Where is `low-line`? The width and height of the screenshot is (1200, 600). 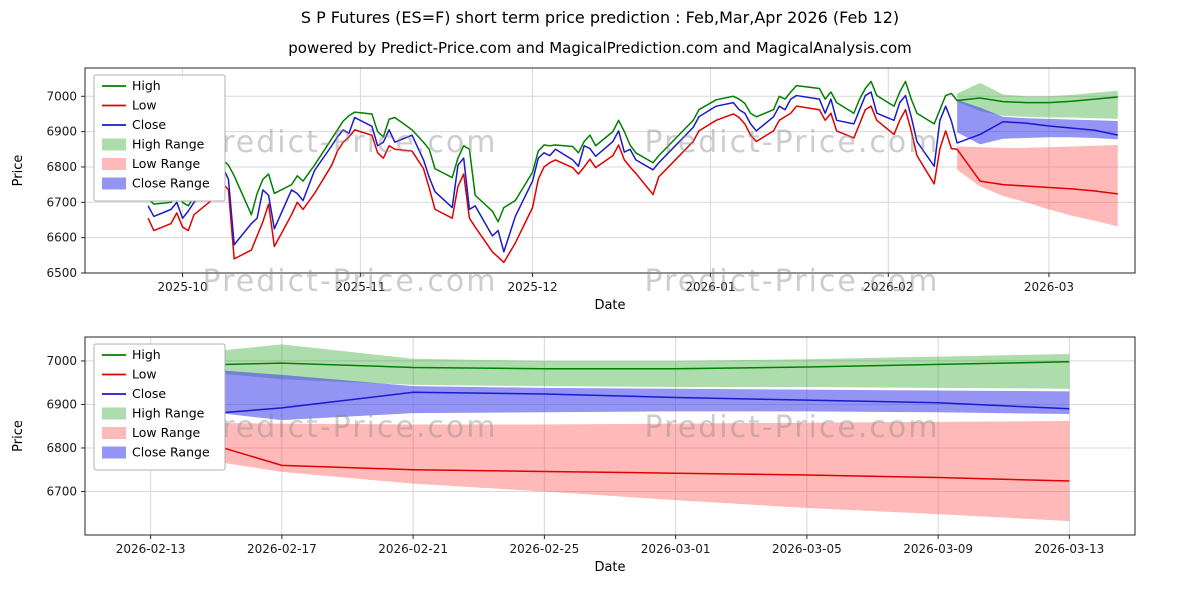 low-line is located at coordinates (610, 453).